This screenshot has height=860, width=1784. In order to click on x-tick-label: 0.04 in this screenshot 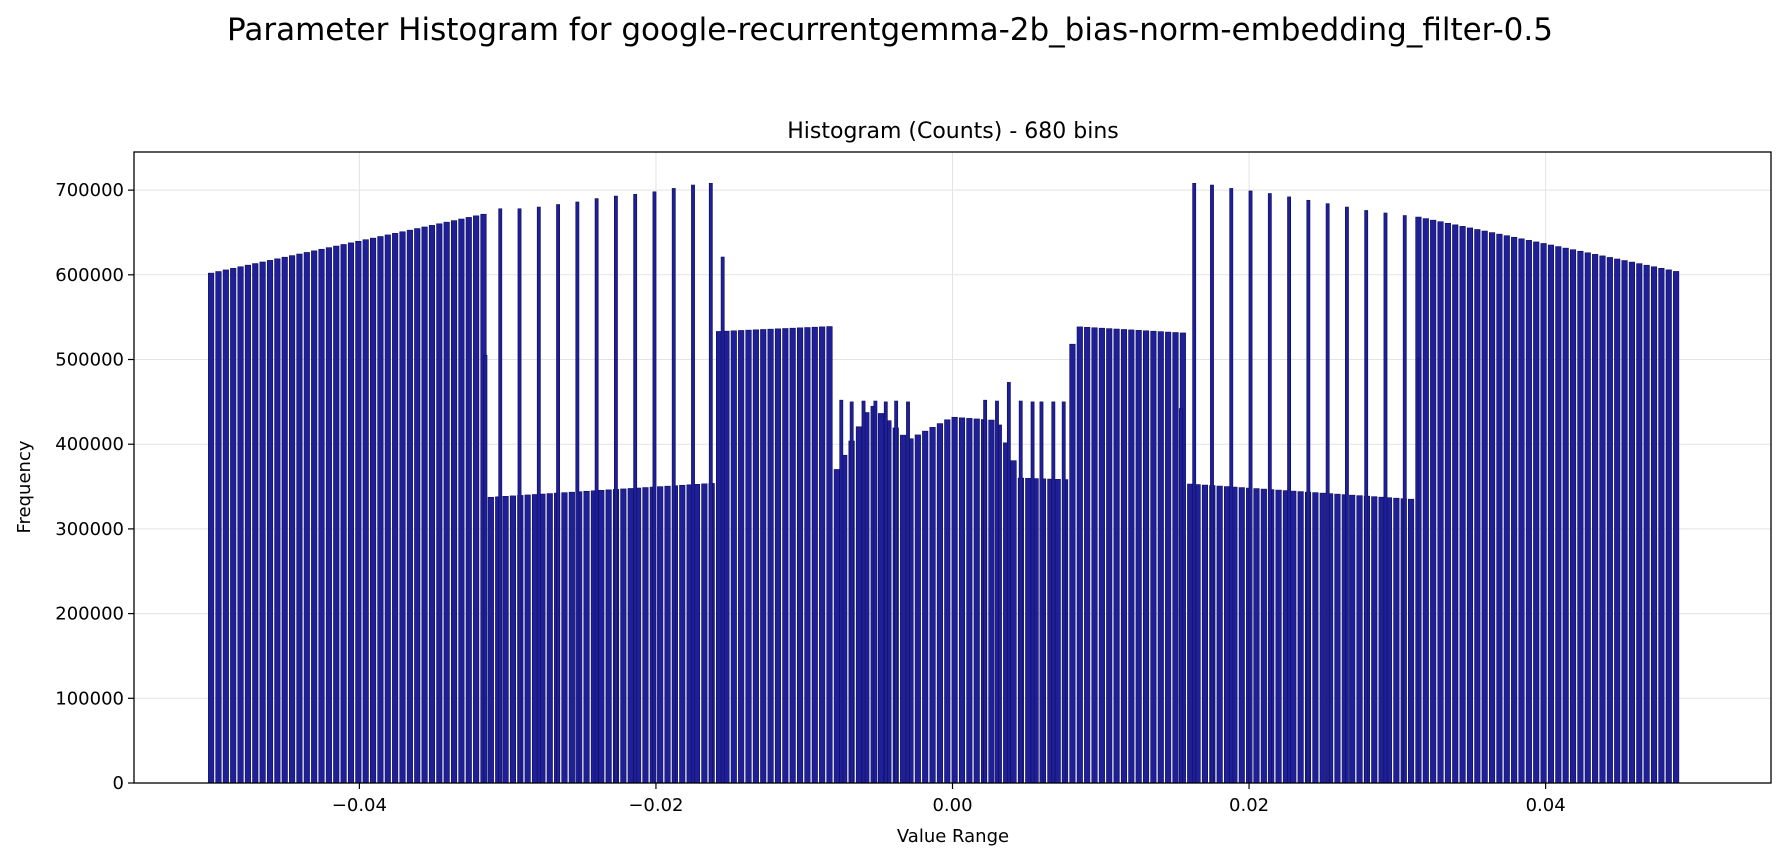, I will do `click(1546, 805)`.